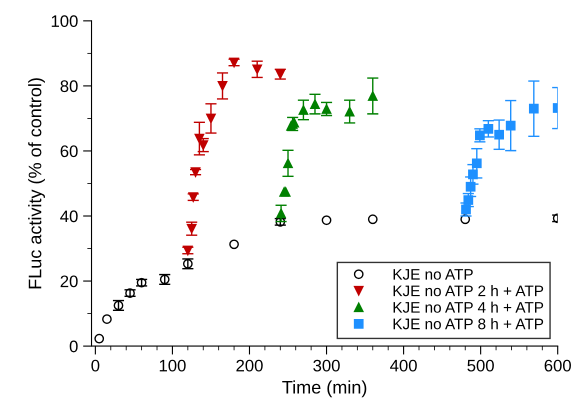 The height and width of the screenshot is (417, 572). Describe the element at coordinates (326, 366) in the screenshot. I see `x-tick-label: 300` at that location.